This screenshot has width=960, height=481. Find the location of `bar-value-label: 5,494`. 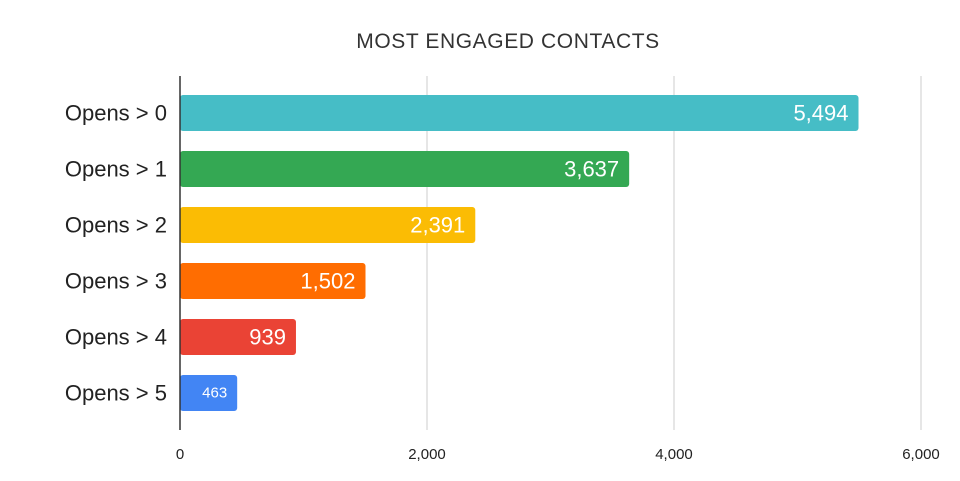

bar-value-label: 5,494 is located at coordinates (820, 113).